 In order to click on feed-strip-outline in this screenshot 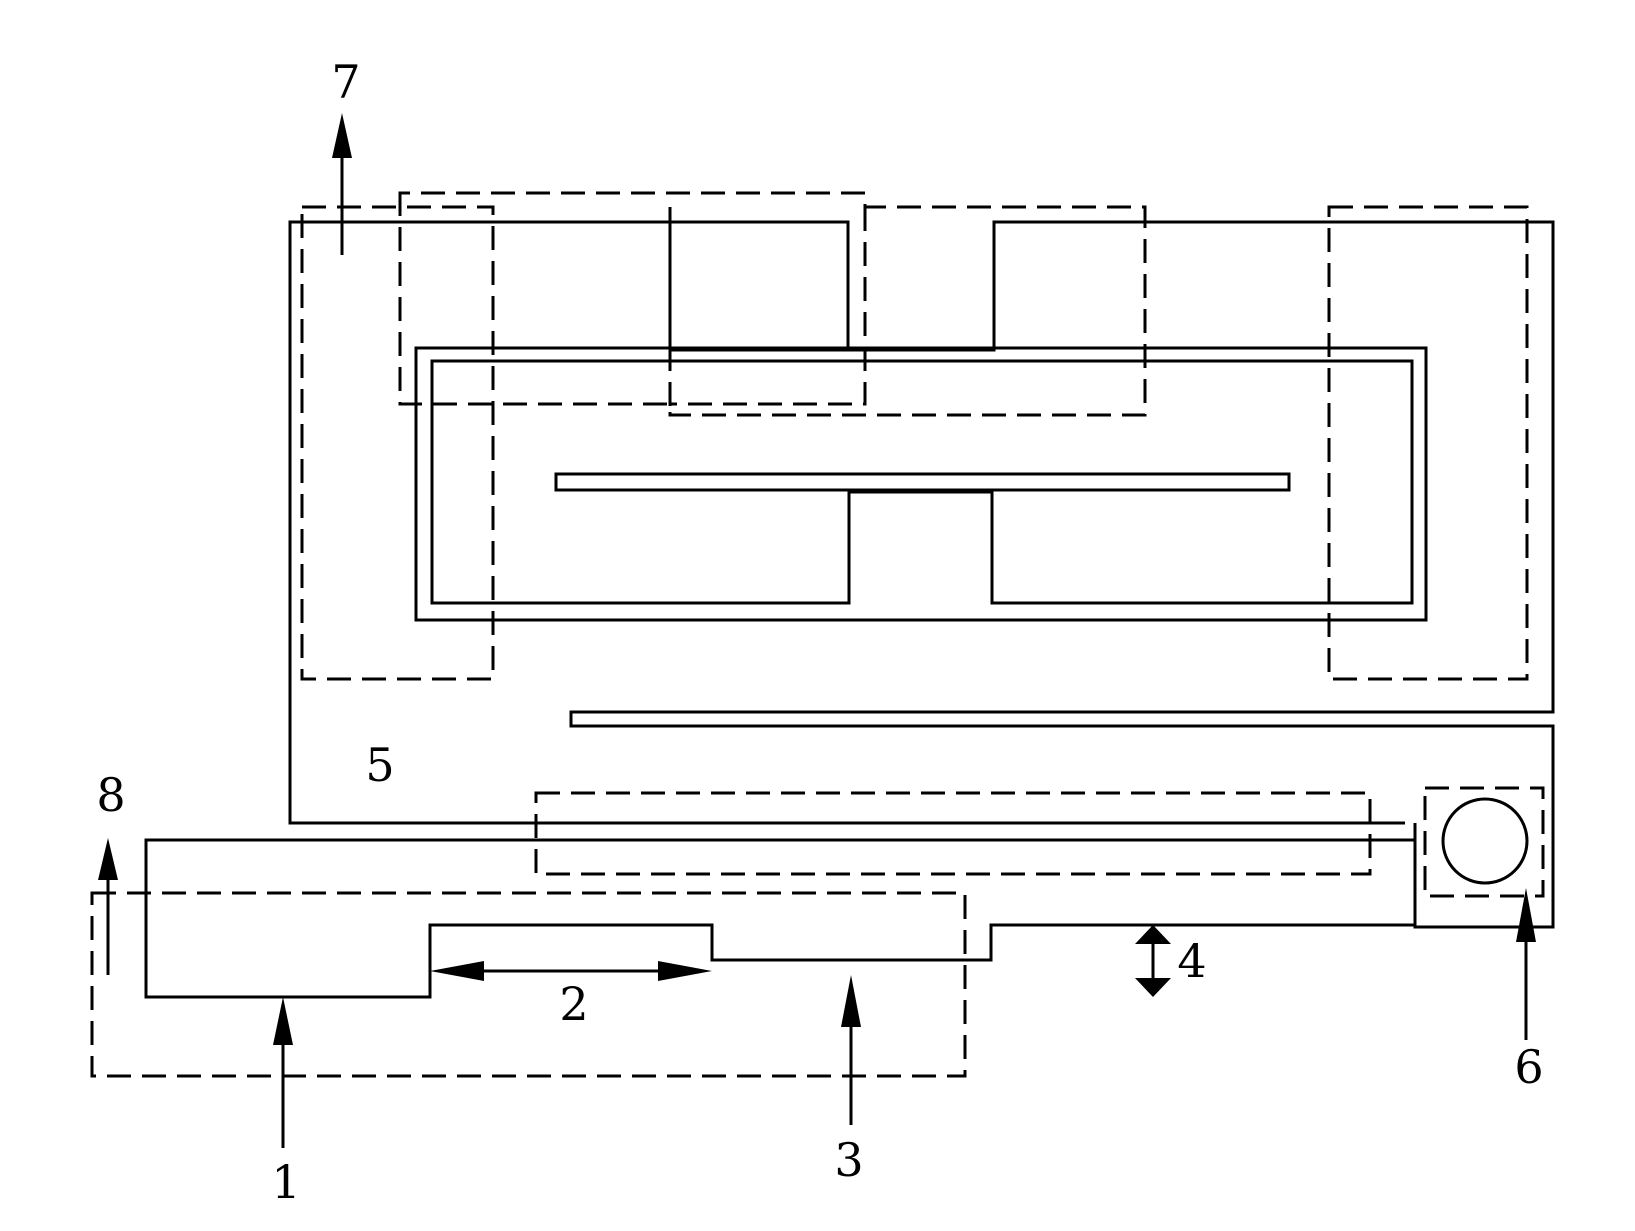, I will do `click(780, 910)`.